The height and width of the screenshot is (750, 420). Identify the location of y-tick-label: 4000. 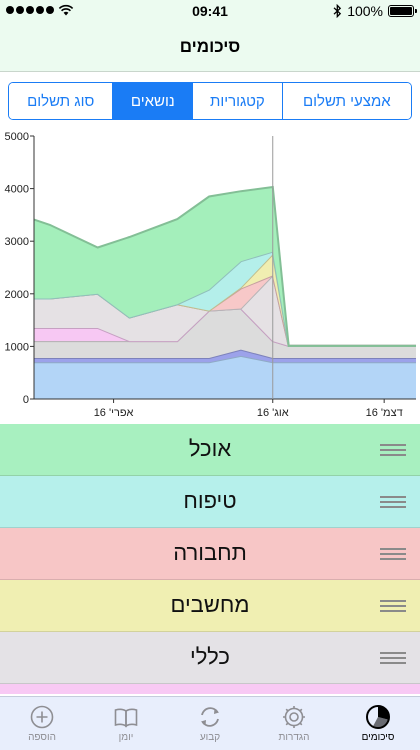
(17, 190).